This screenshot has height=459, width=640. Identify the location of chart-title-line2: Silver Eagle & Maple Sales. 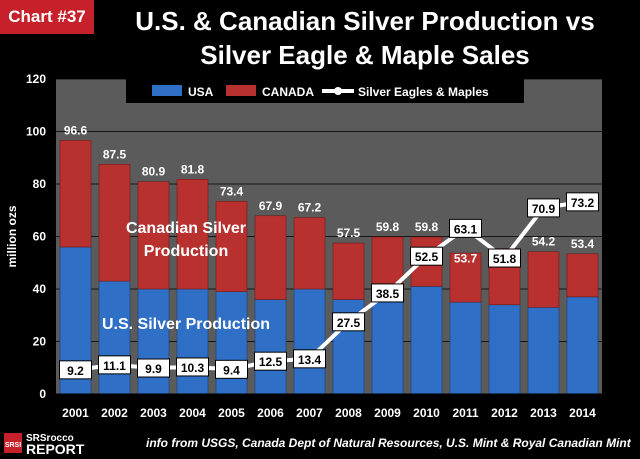
(365, 55).